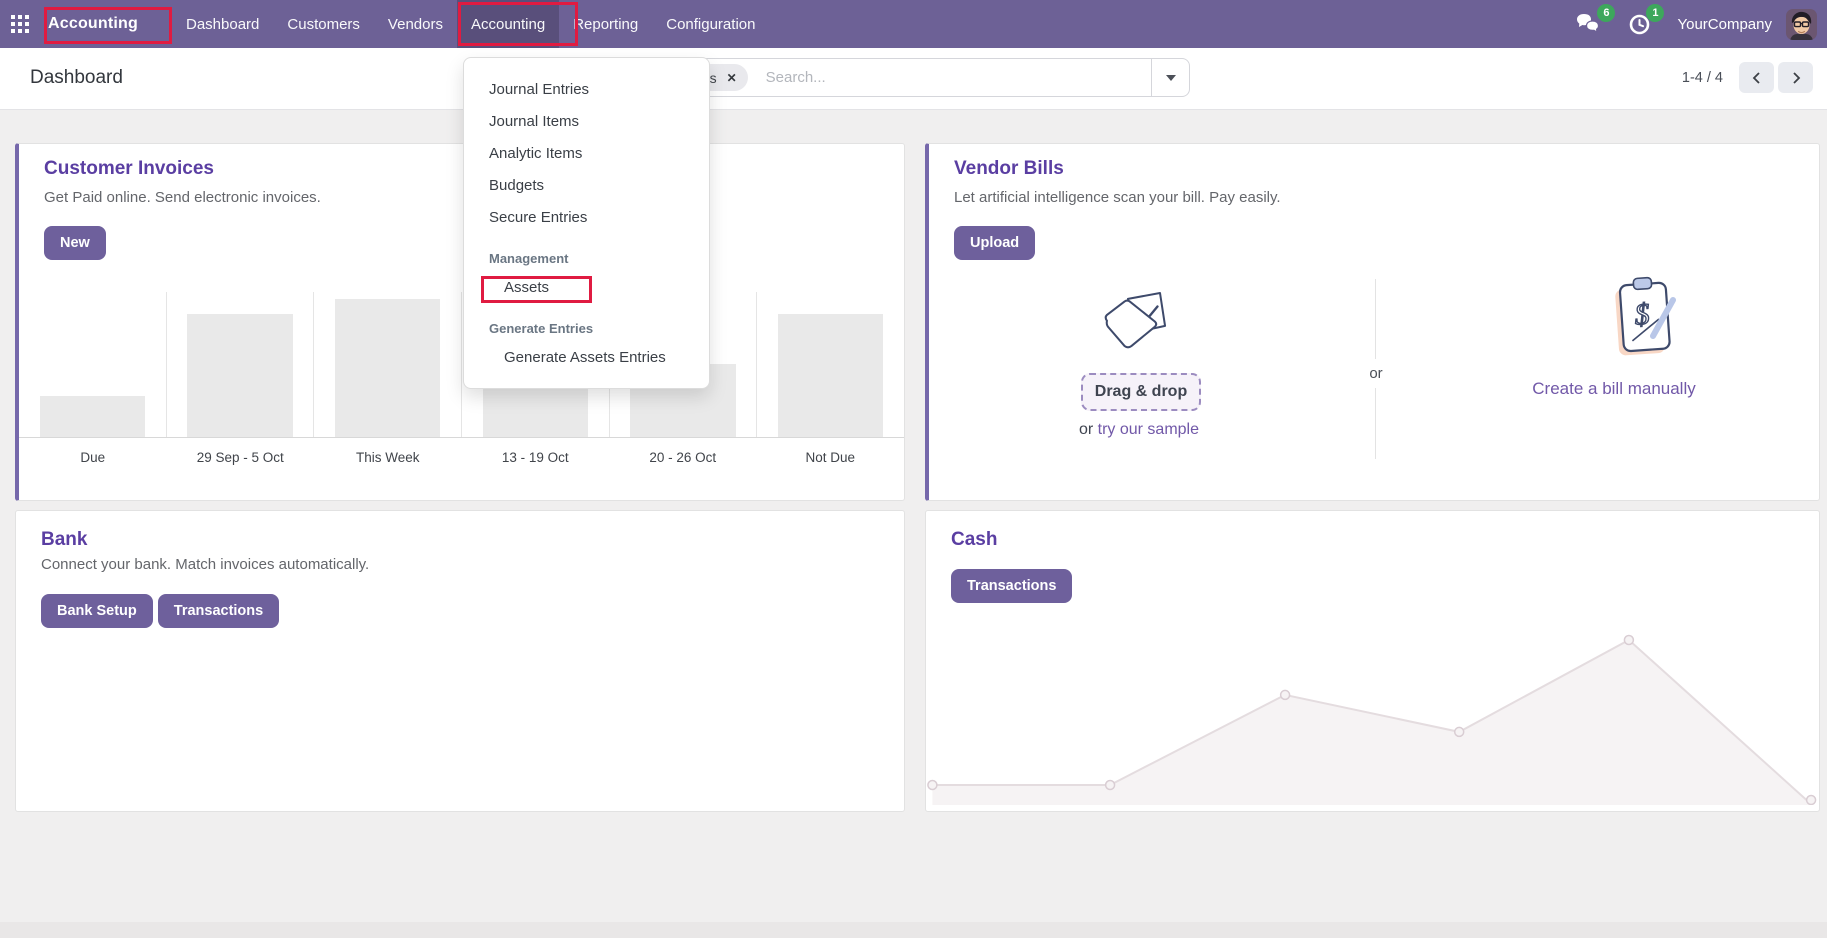 The height and width of the screenshot is (938, 1827). I want to click on messages-button: 6, so click(1596, 19).